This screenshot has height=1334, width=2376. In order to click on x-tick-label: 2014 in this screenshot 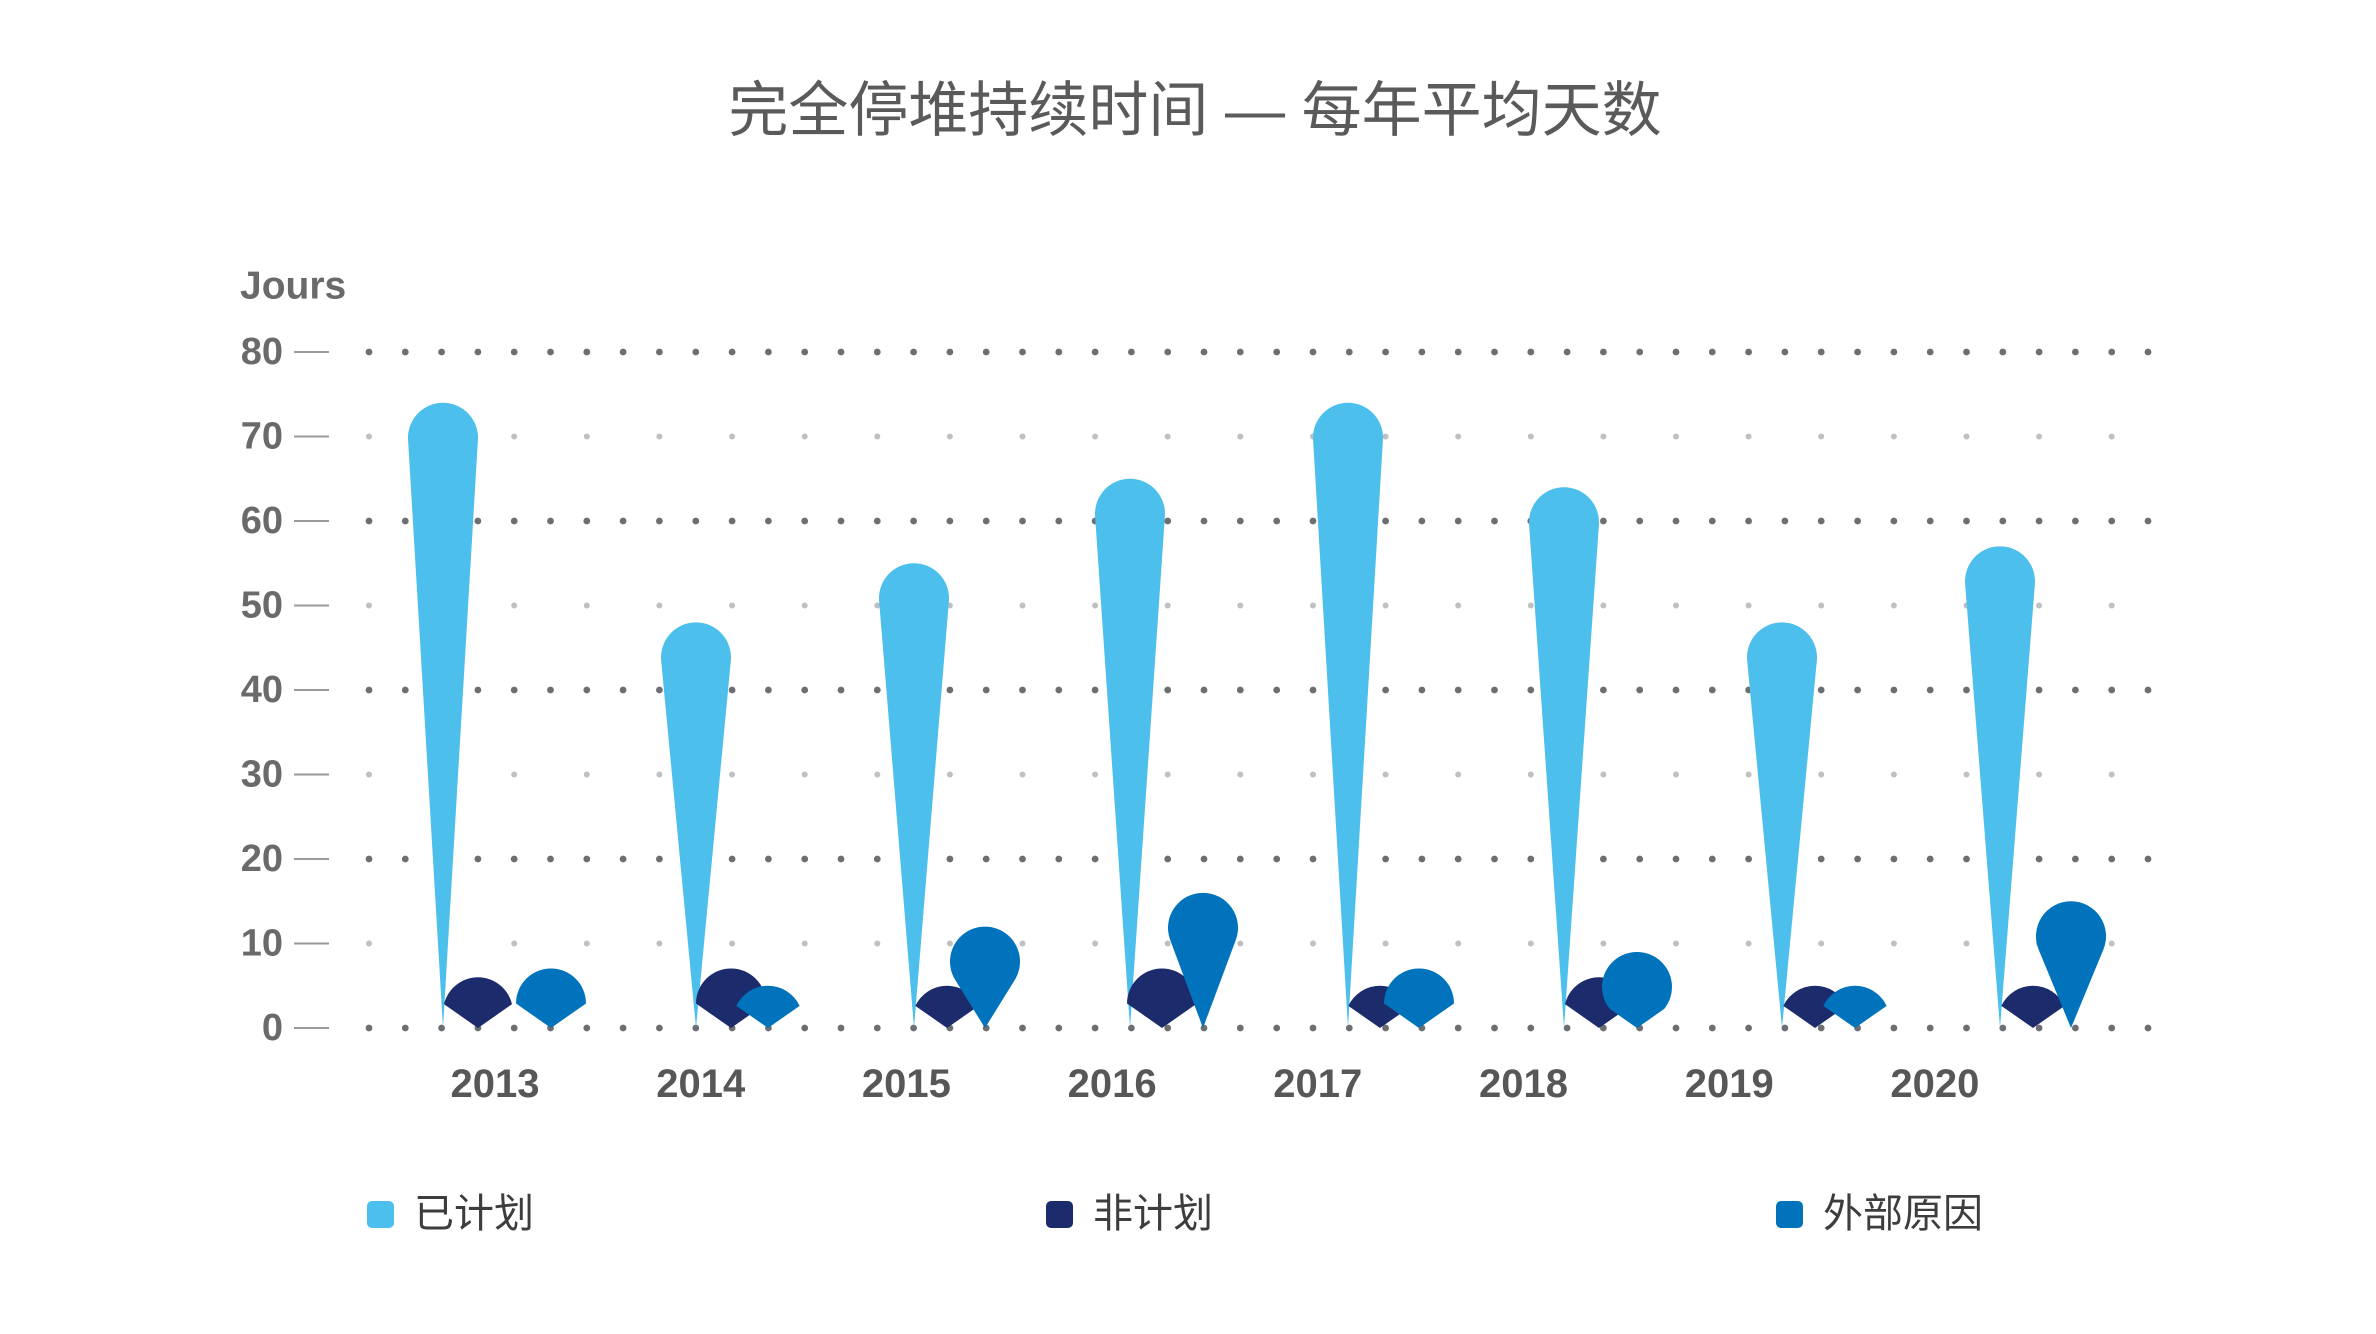, I will do `click(701, 1084)`.